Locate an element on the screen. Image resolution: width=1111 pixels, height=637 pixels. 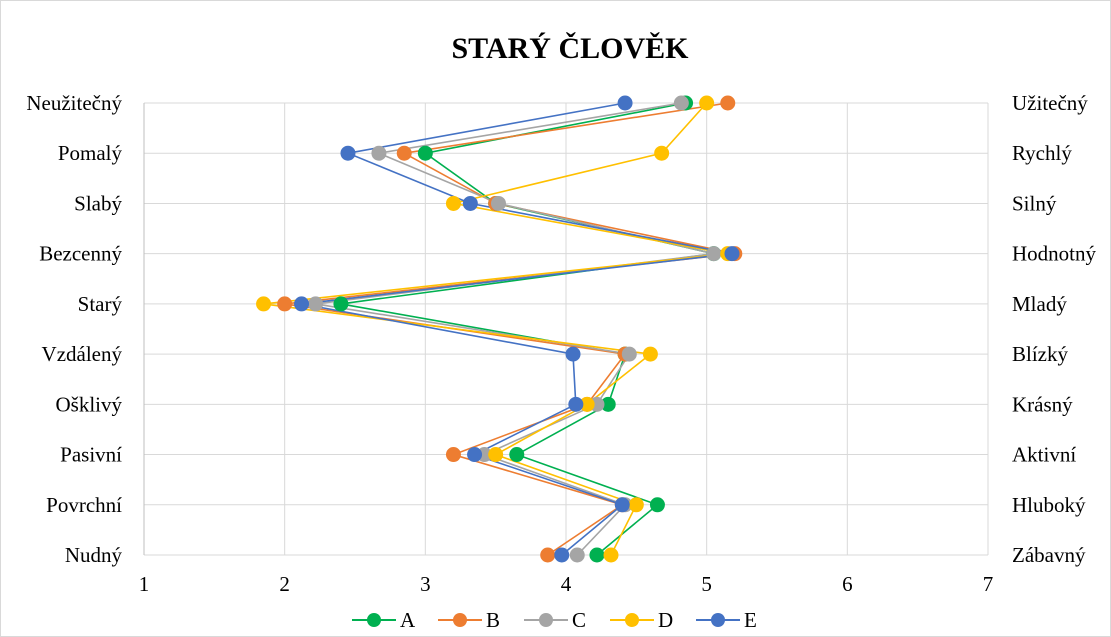
legend-marker-c is located at coordinates (546, 620).